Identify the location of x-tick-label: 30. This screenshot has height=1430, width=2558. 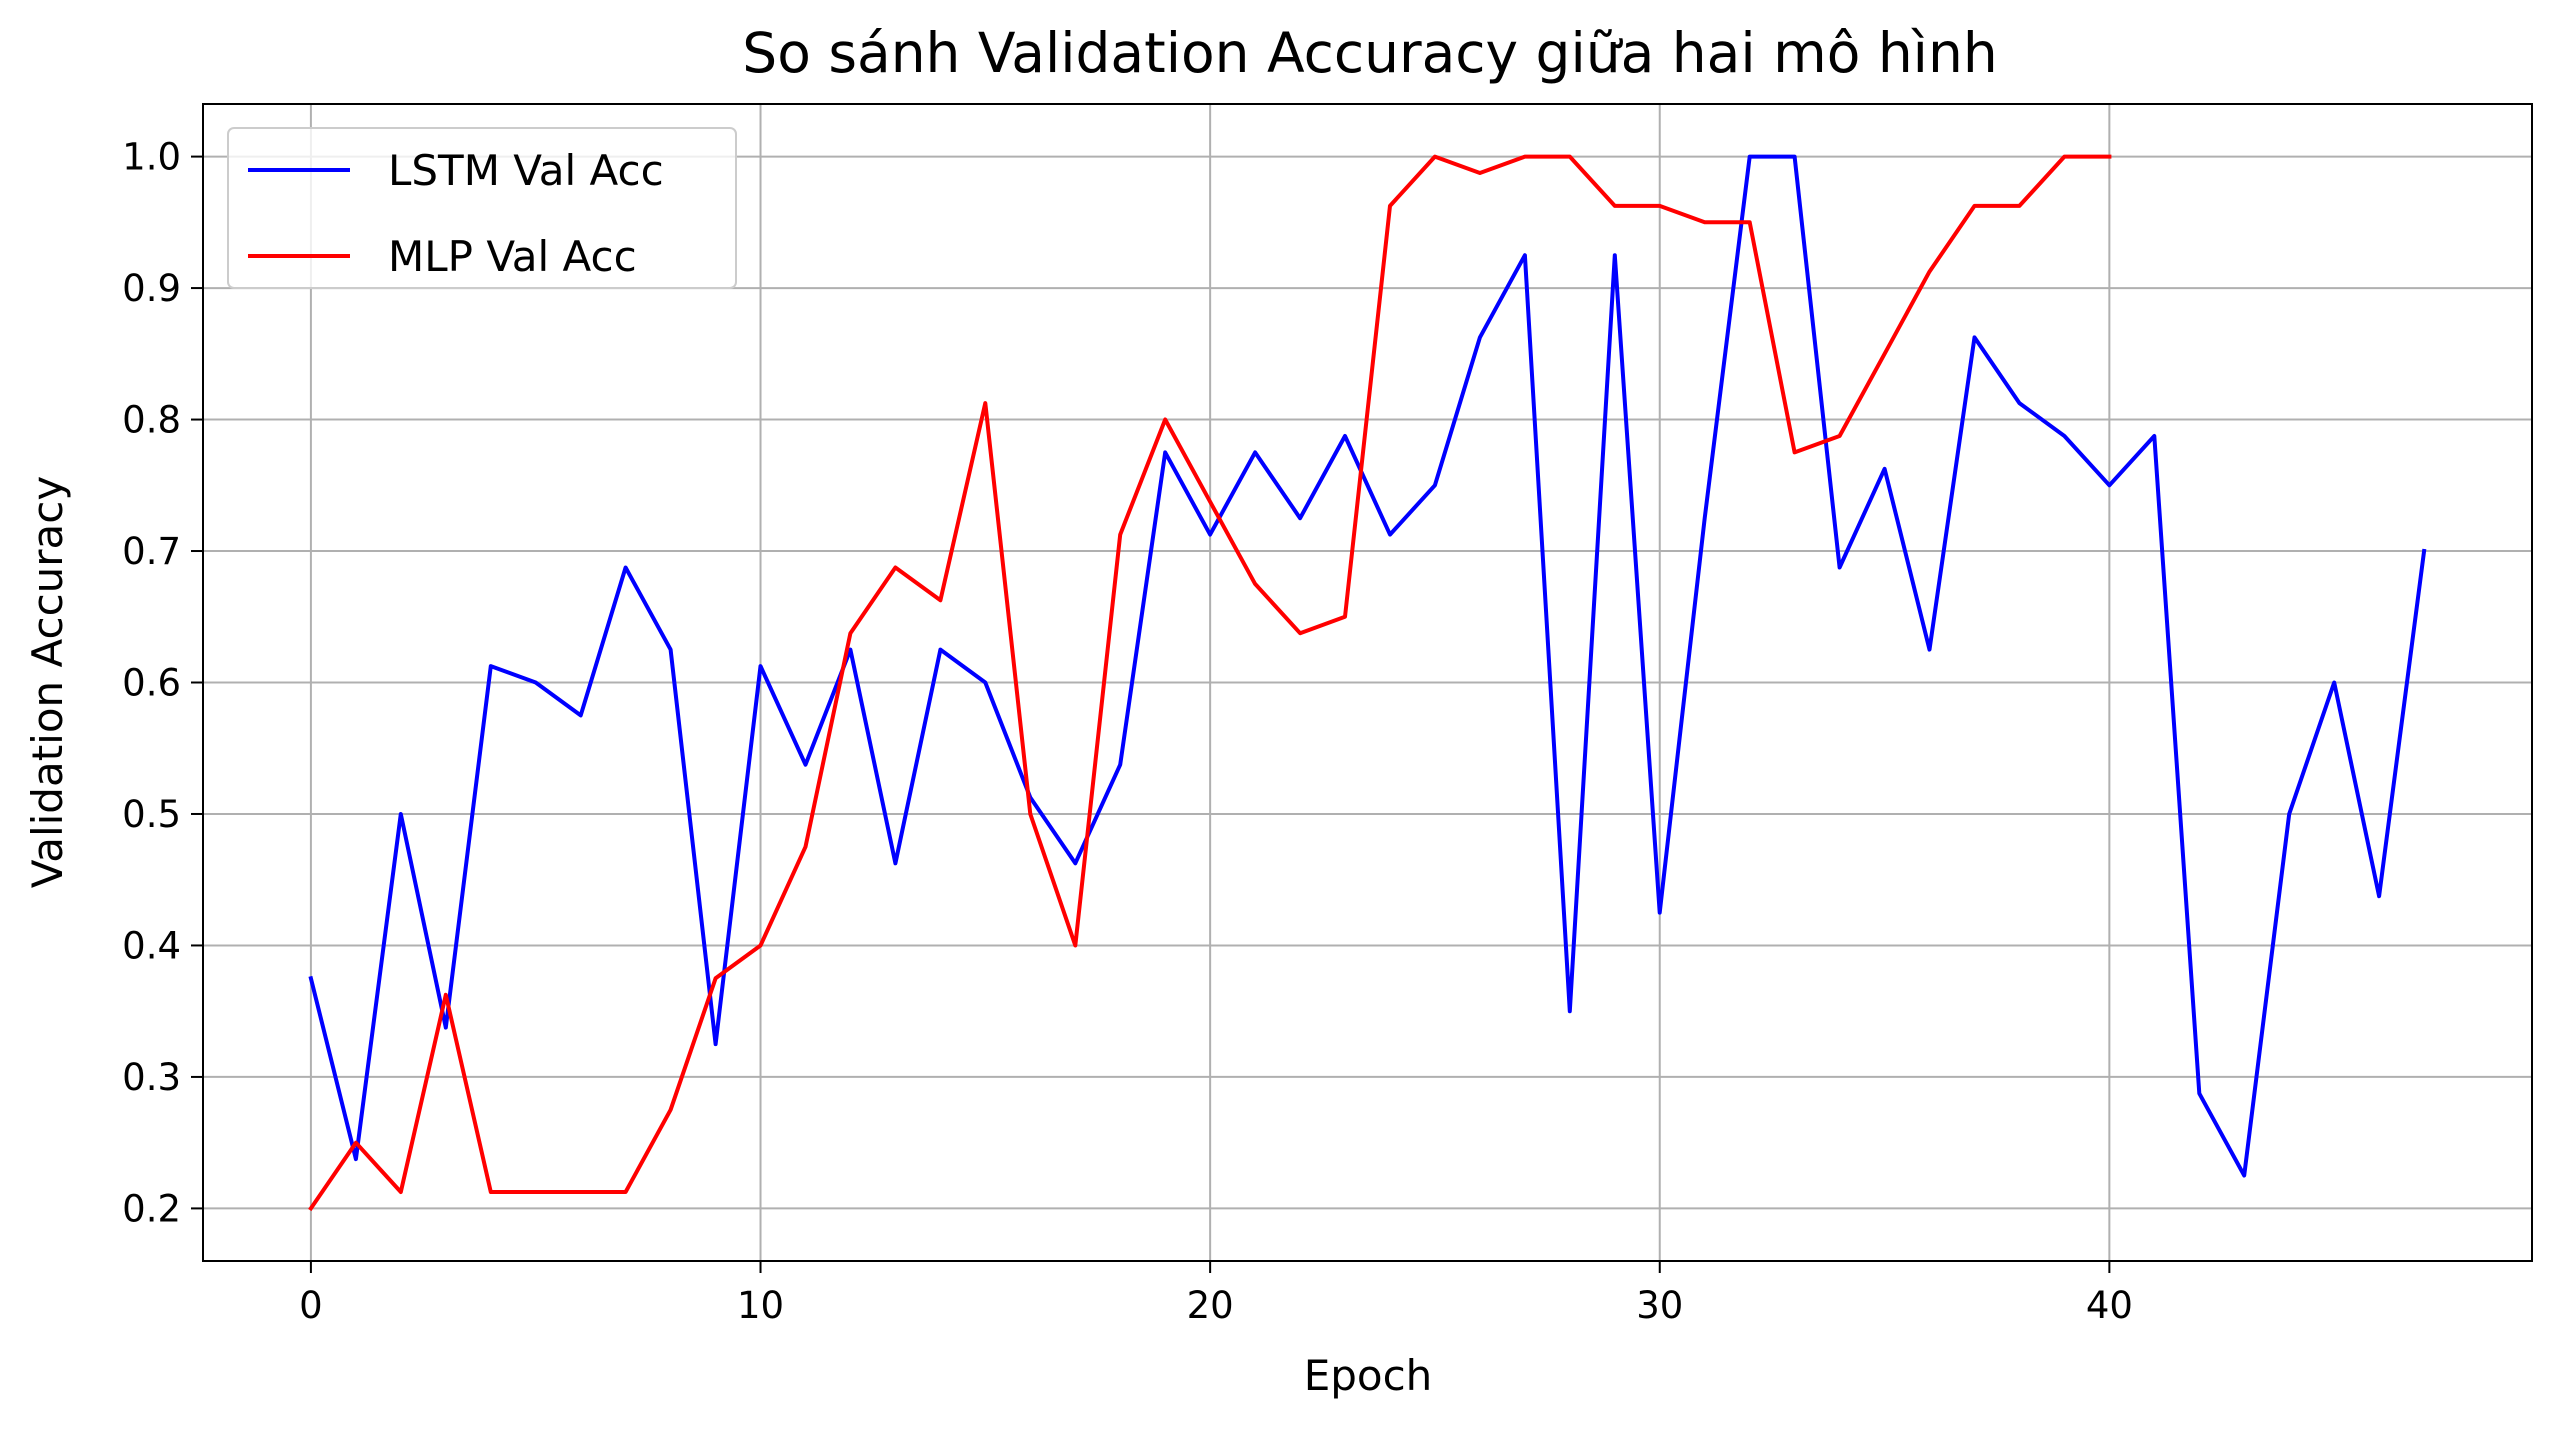
(1659, 1305).